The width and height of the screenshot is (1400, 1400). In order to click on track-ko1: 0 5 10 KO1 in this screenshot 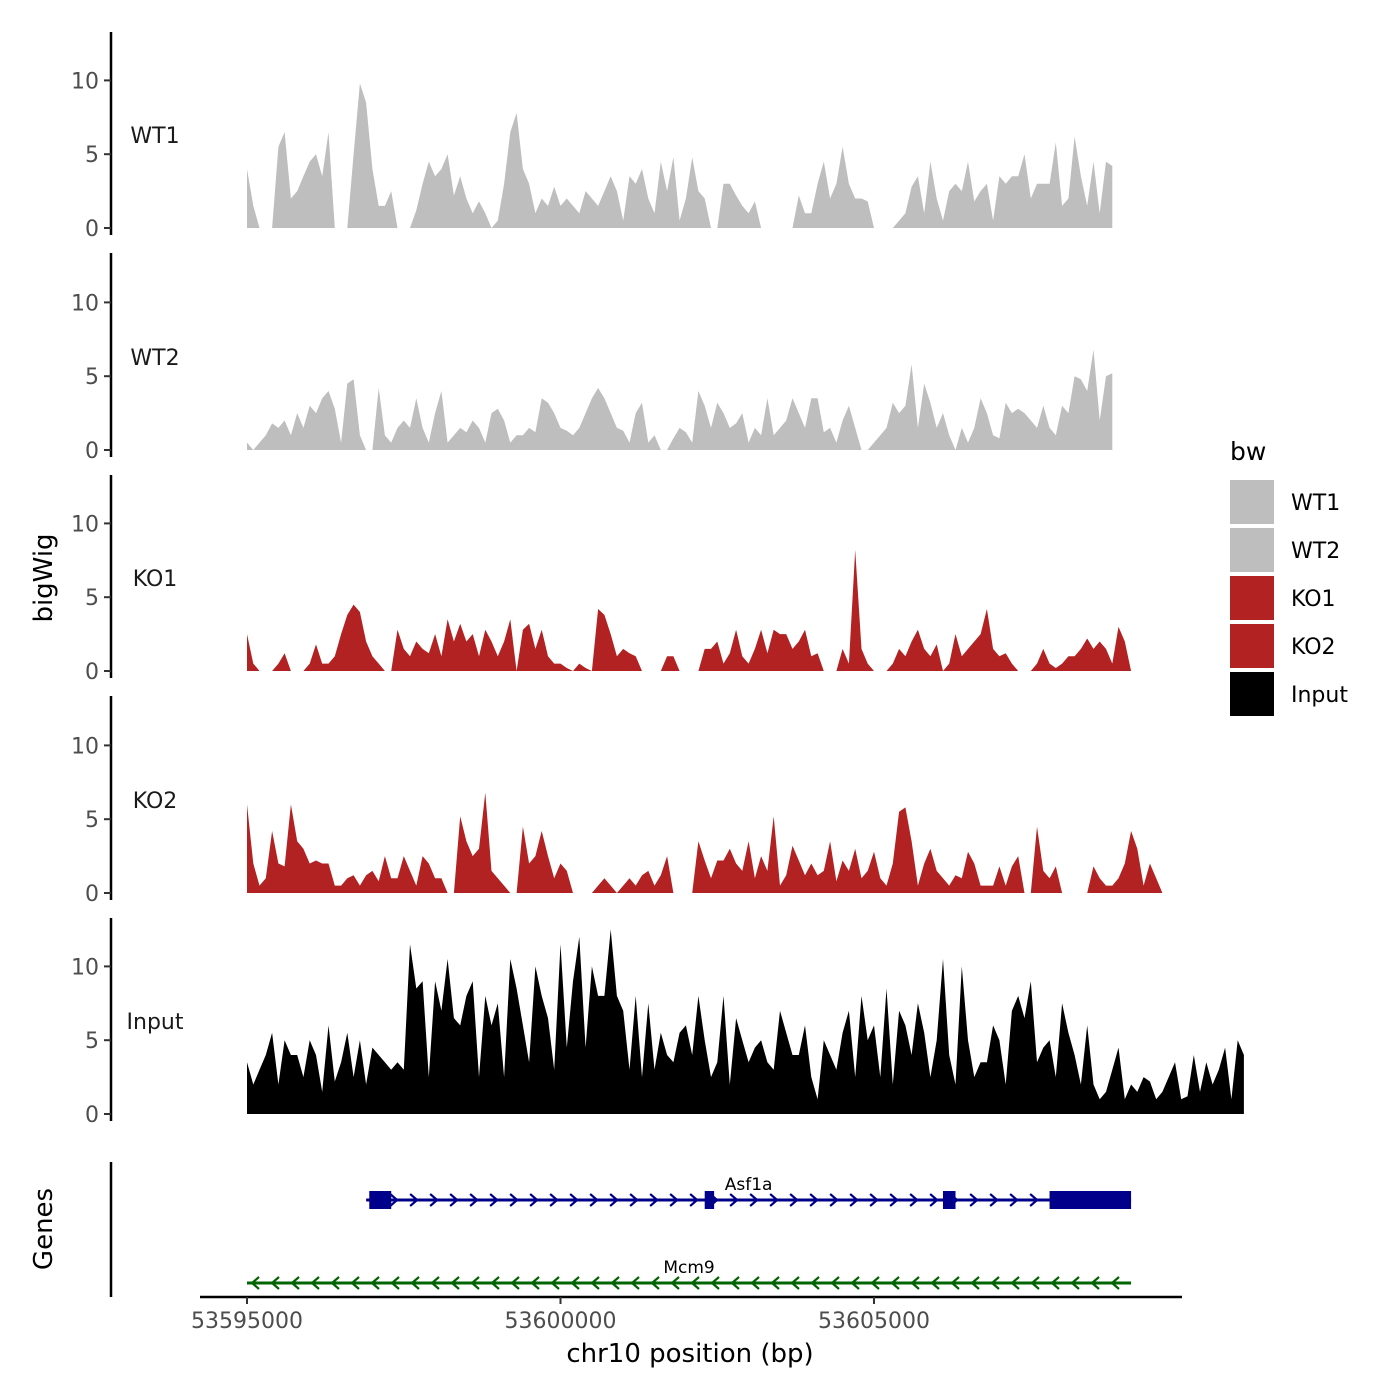, I will do `click(601, 580)`.